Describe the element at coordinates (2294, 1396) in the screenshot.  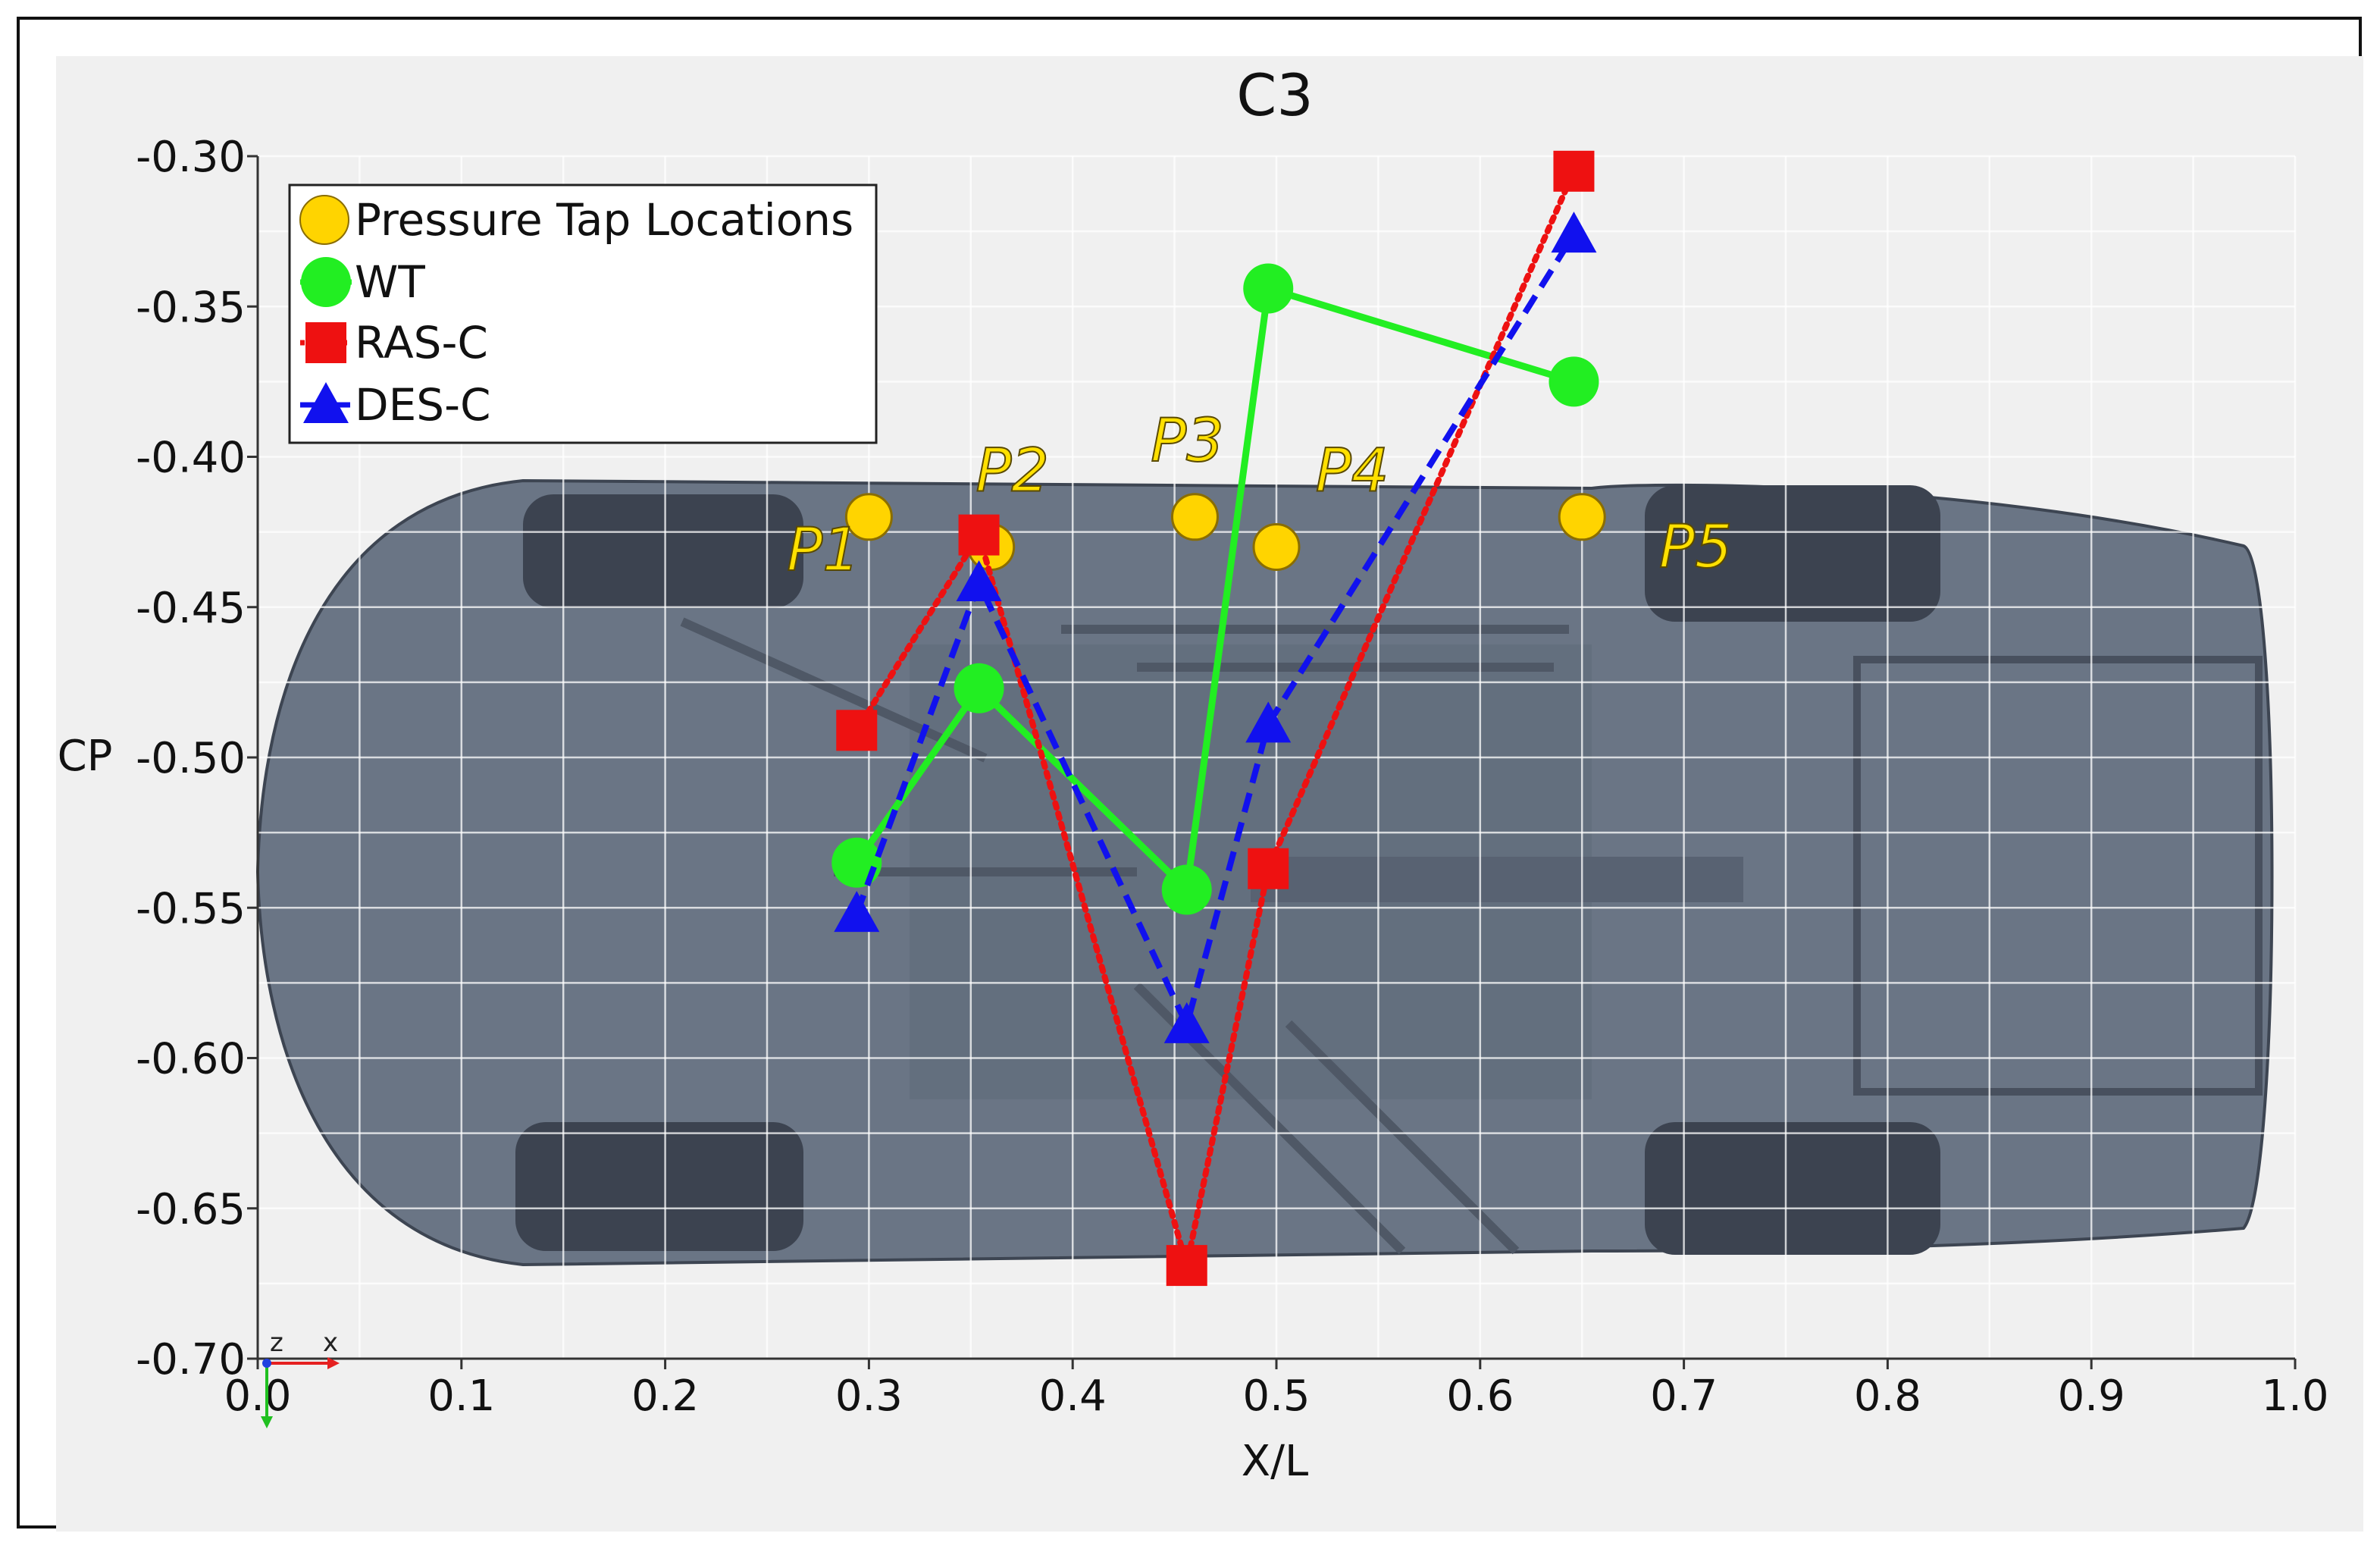
I see `x-tick-label: 1.0` at that location.